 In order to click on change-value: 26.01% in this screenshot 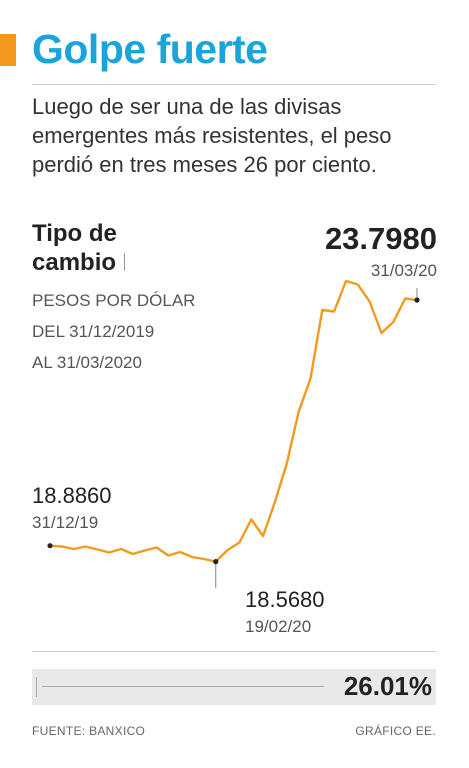, I will do `click(387, 686)`.